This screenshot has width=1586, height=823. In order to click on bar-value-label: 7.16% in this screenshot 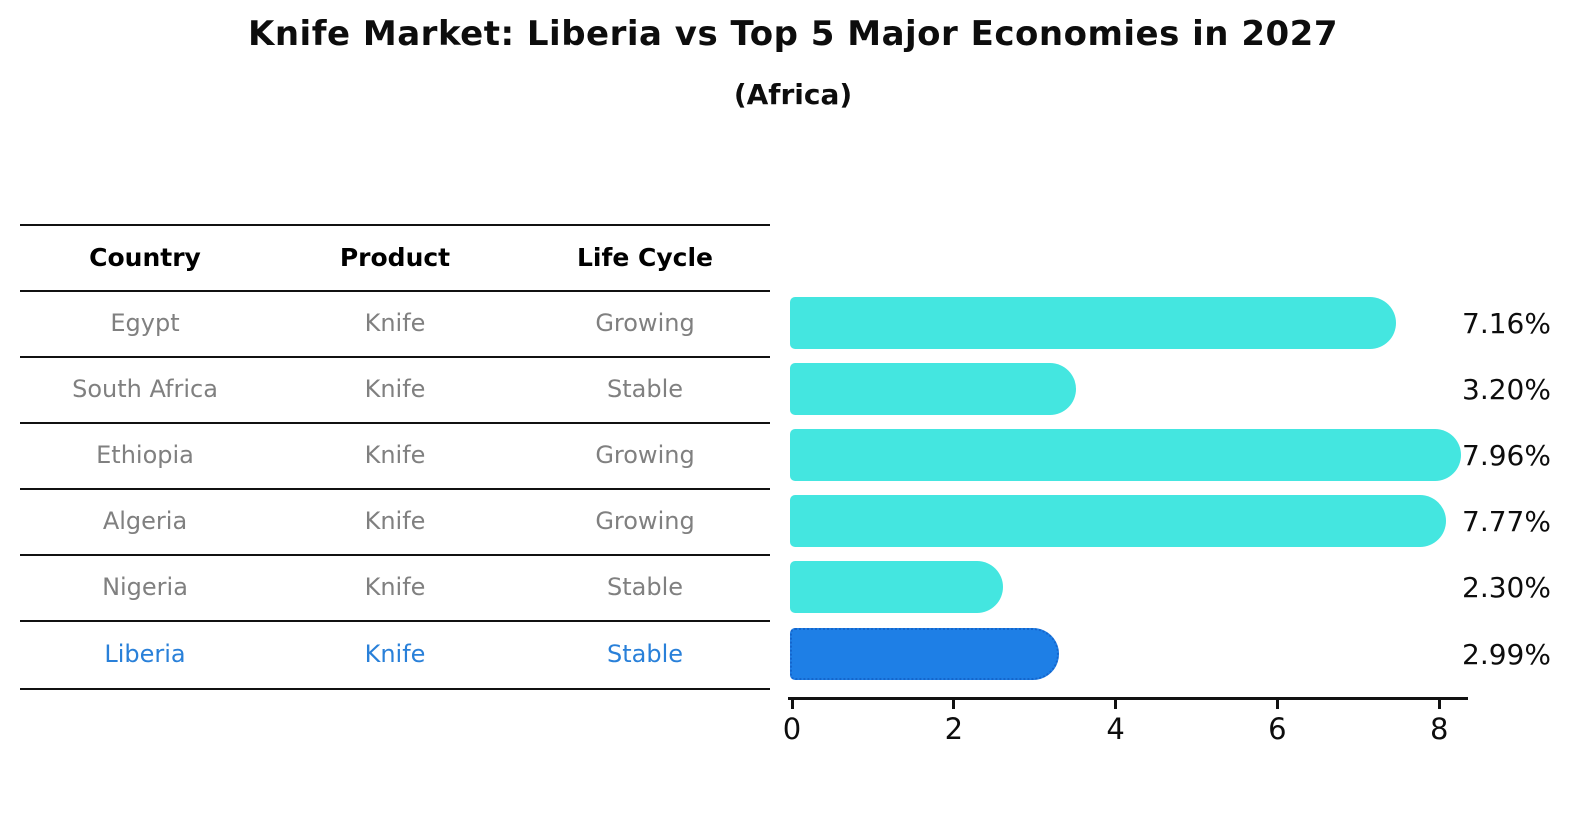, I will do `click(1506, 323)`.